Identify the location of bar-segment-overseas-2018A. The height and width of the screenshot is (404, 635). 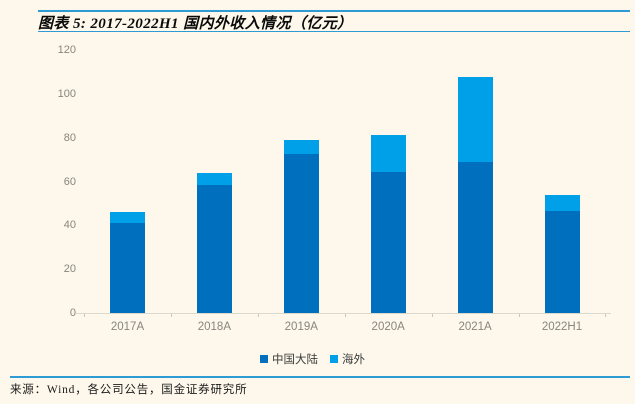
(214, 178).